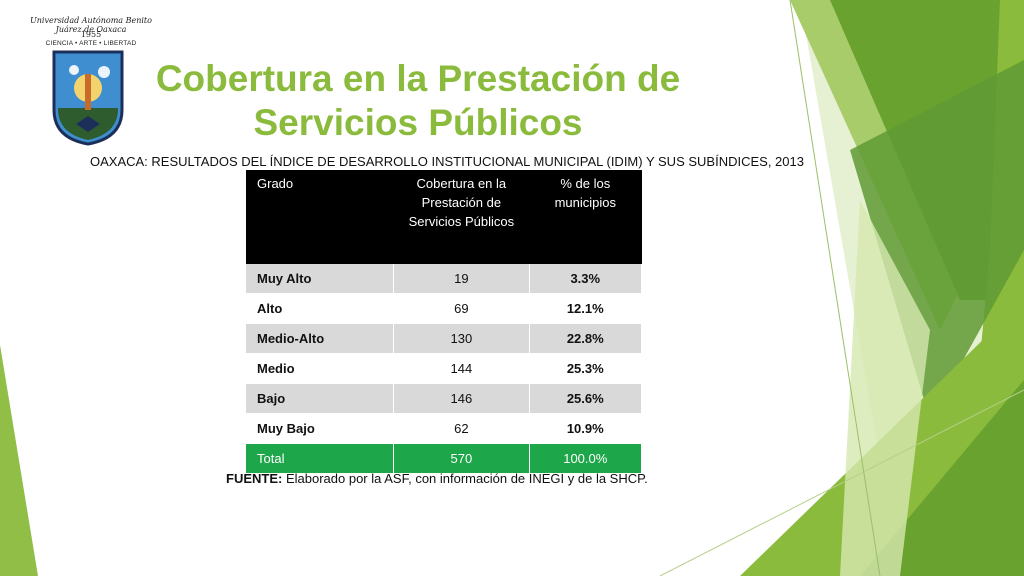  I want to click on cell-pct: 10.9%, so click(586, 428).